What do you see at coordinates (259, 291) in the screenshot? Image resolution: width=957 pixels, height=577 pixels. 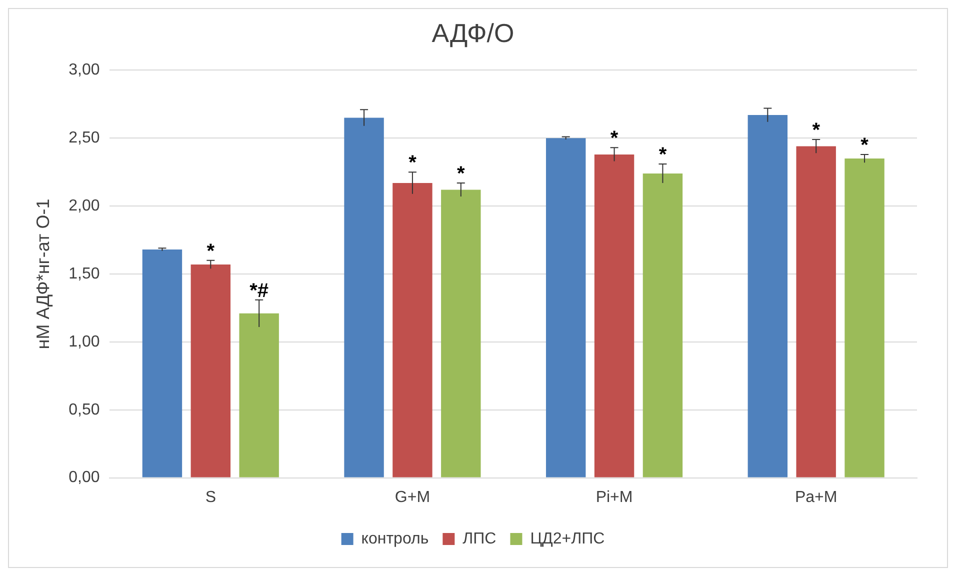 I see `data-label: *#` at bounding box center [259, 291].